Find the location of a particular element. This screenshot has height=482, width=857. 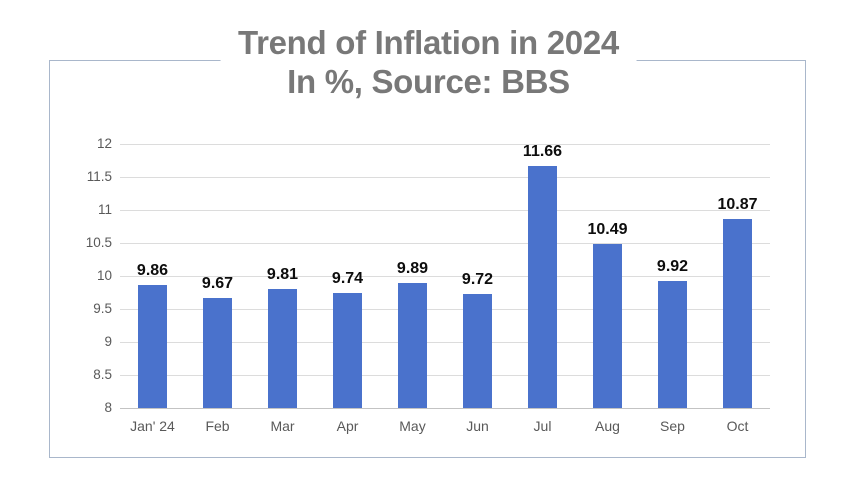

x-tick-label: Aug is located at coordinates (607, 426).